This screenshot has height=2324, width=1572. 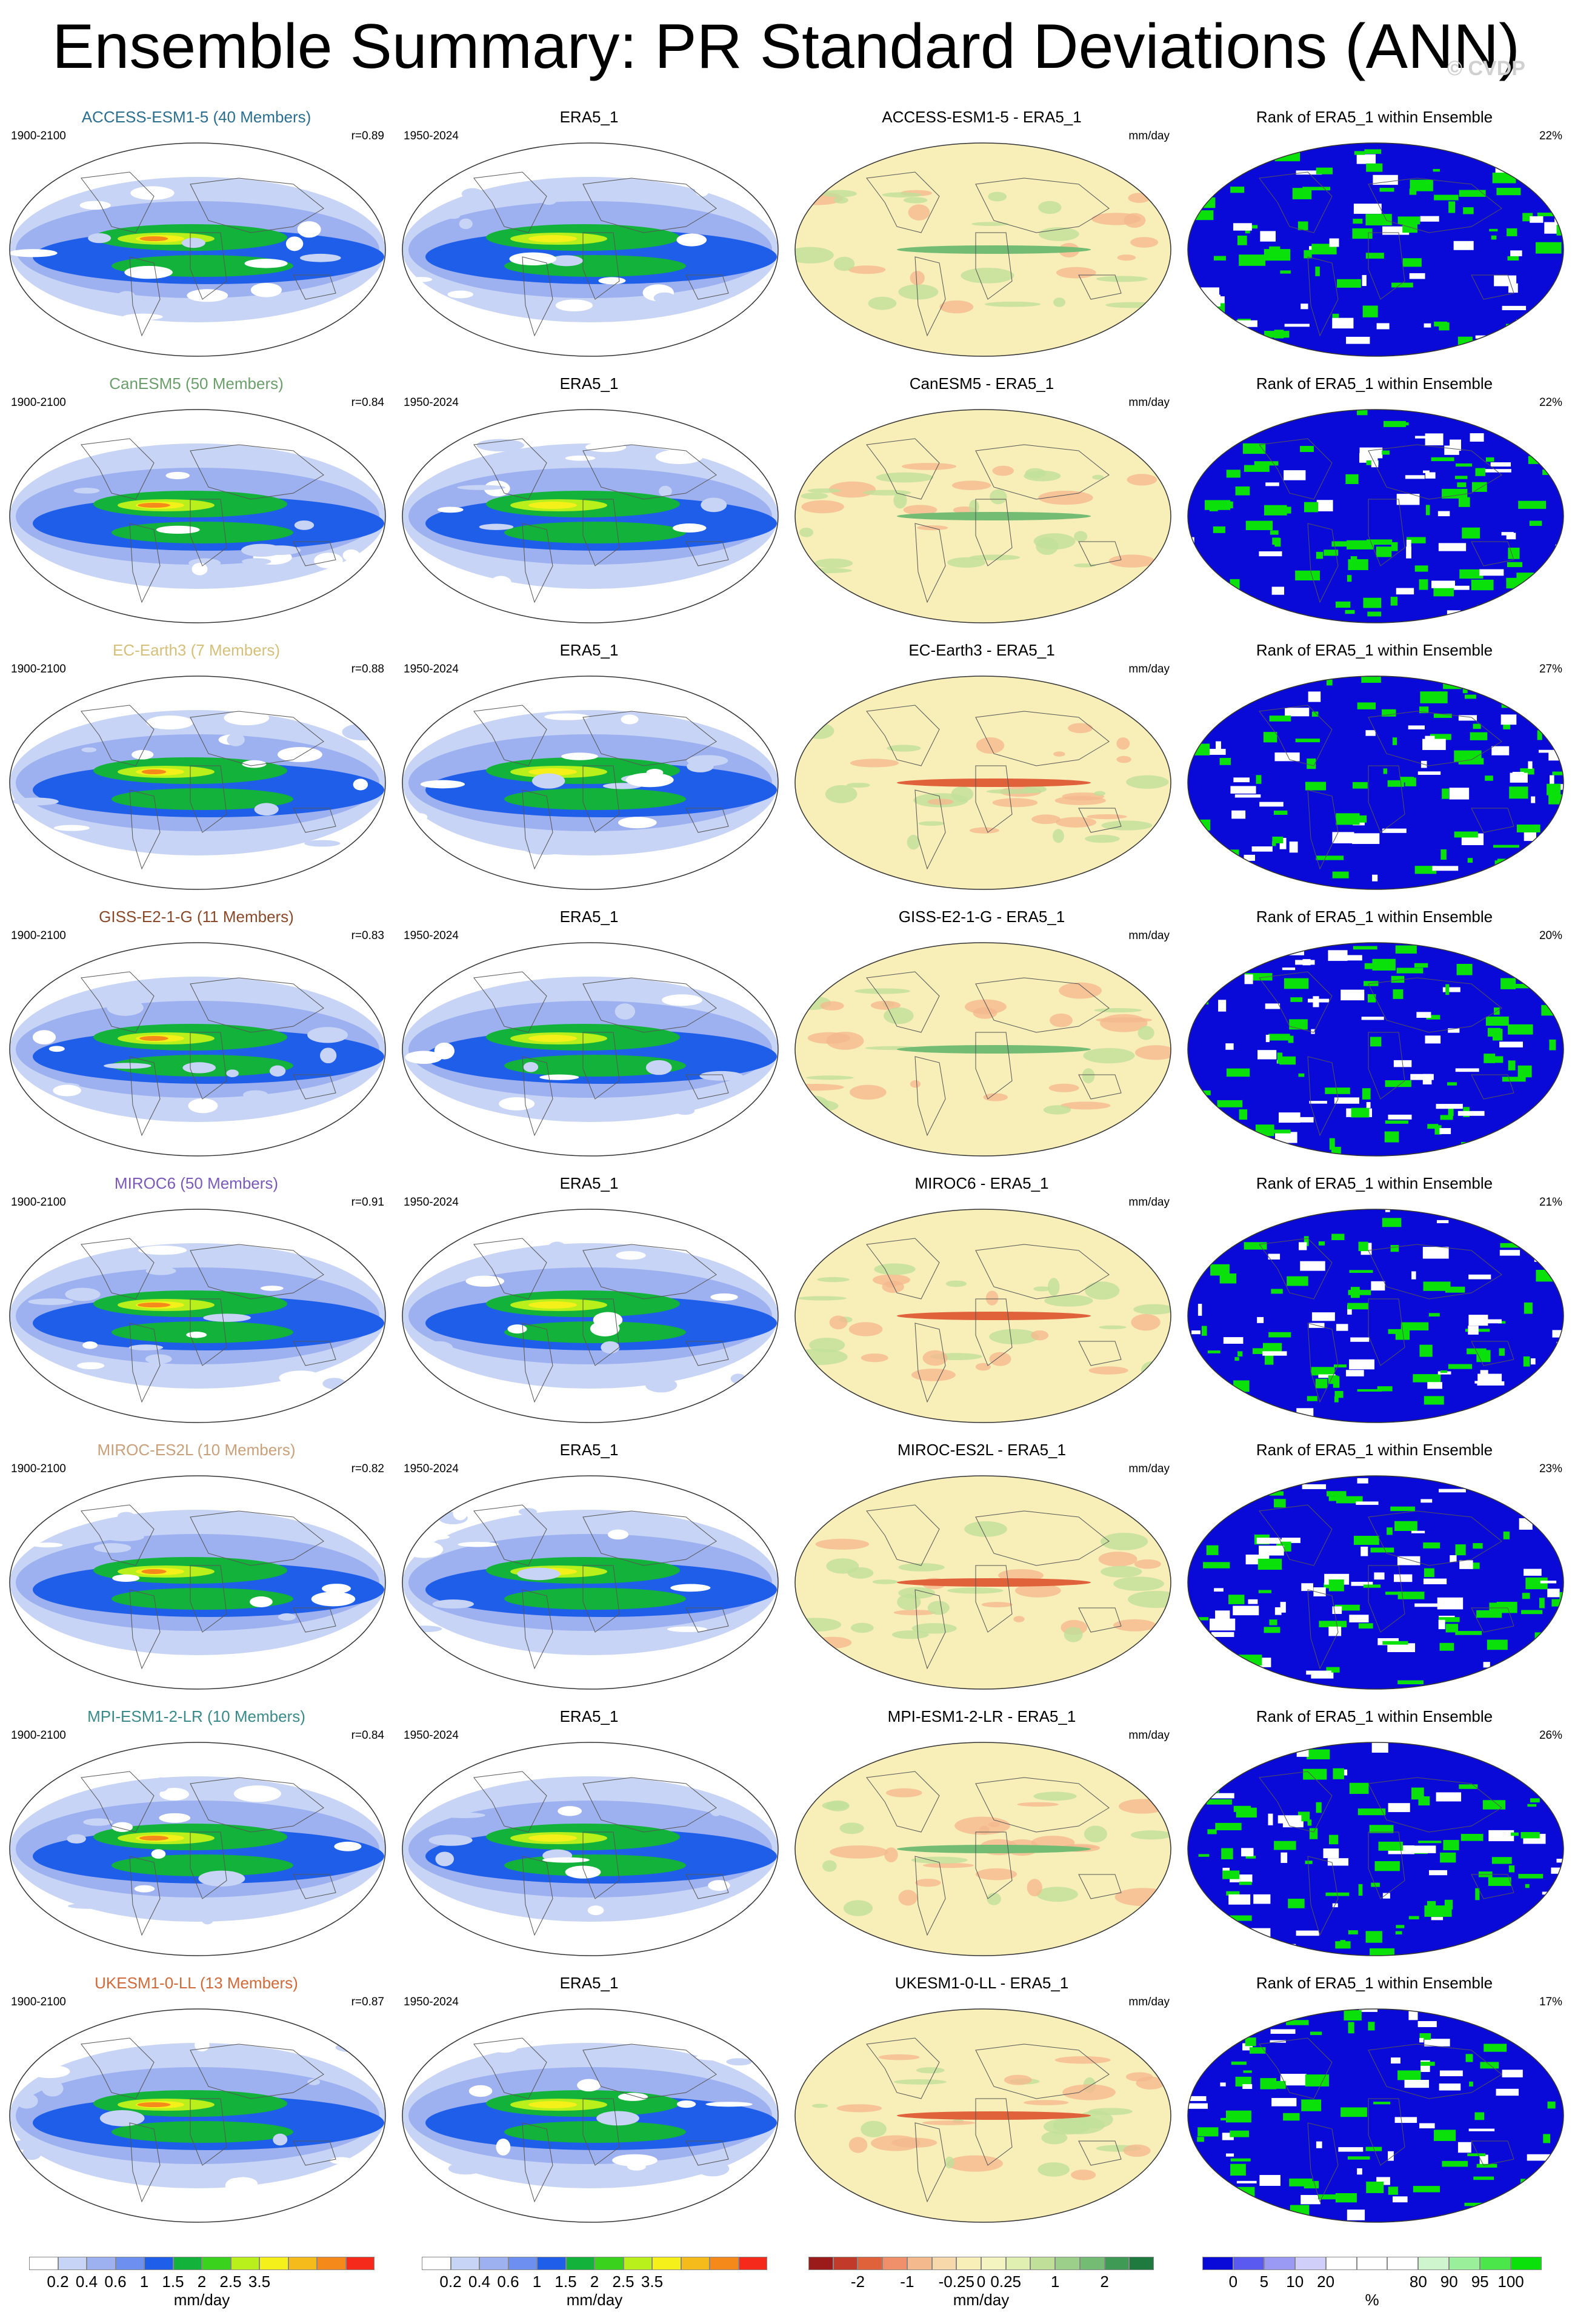 What do you see at coordinates (982, 1450) in the screenshot?
I see `panel-title: MIROC-ES2L - ERA5_1` at bounding box center [982, 1450].